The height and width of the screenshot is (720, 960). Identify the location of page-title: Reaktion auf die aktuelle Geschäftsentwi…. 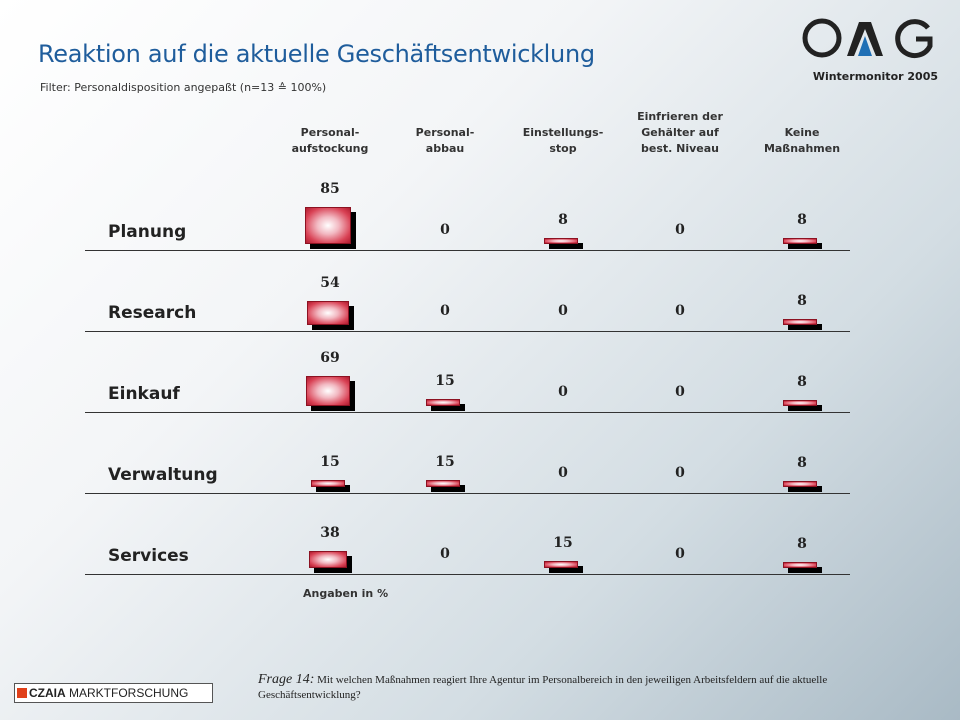
(316, 54).